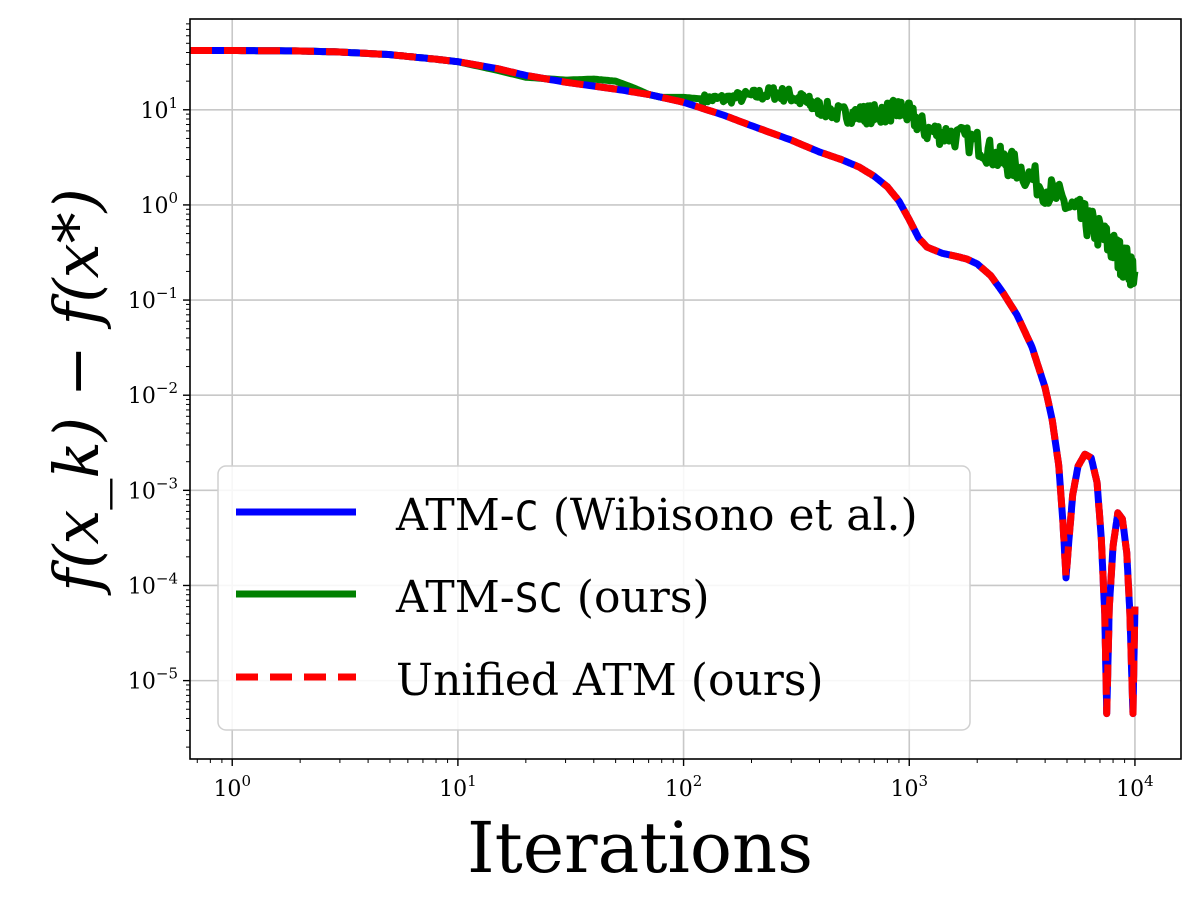 The height and width of the screenshot is (909, 1202). I want to click on x-tick-label: 10⁴, so click(1135, 787).